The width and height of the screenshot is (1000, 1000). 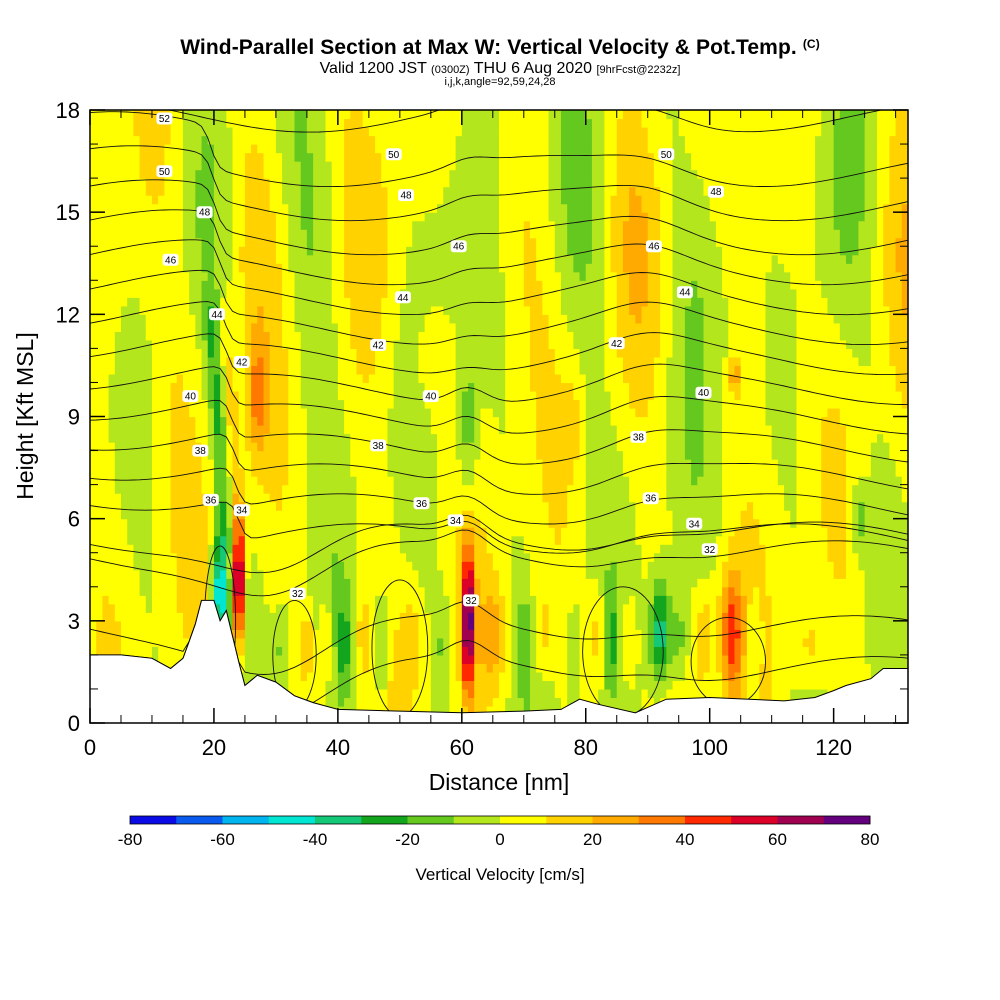 I want to click on x-tick-label: 60, so click(x=462, y=747).